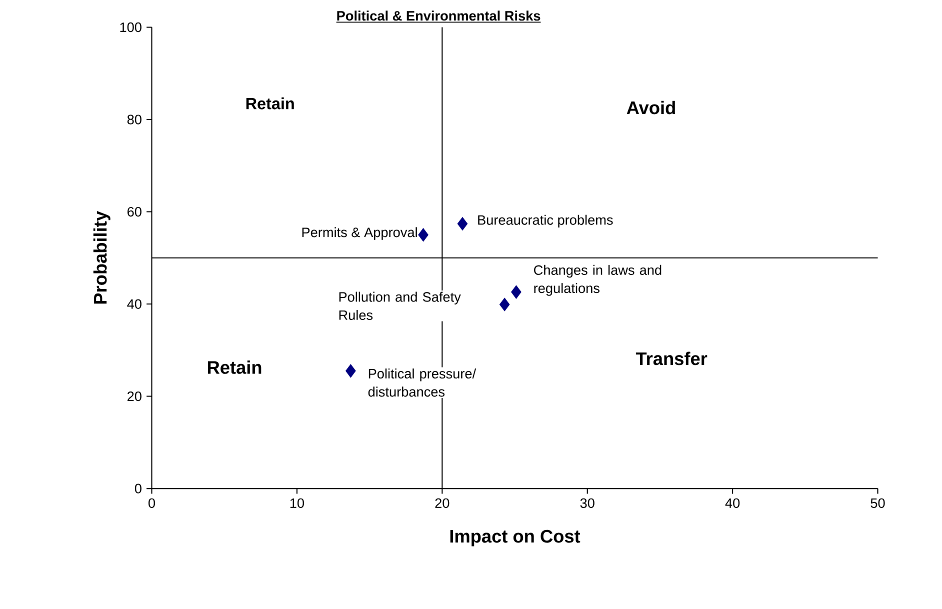 The width and height of the screenshot is (942, 609). What do you see at coordinates (131, 27) in the screenshot?
I see `y-tick-label: 100` at bounding box center [131, 27].